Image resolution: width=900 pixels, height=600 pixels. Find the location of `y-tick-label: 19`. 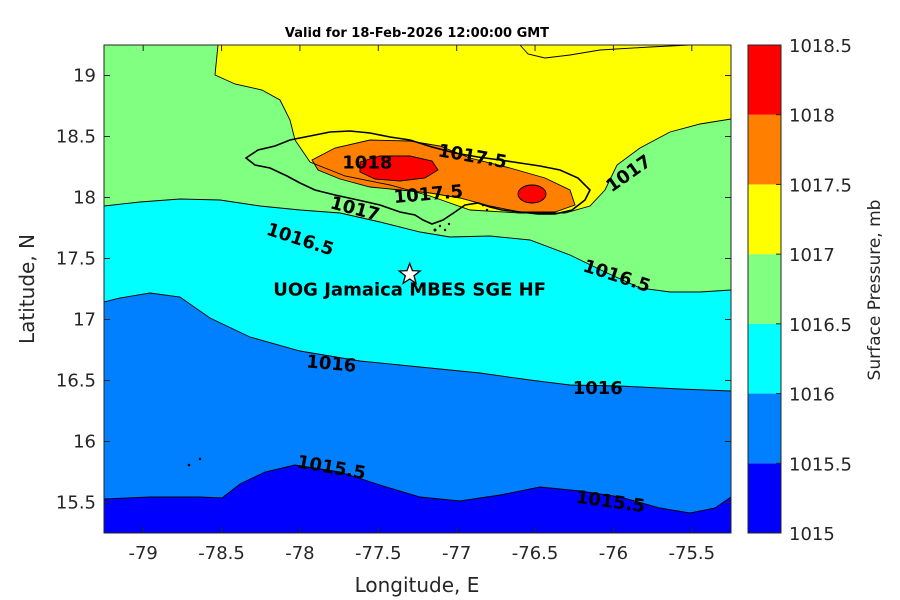

y-tick-label: 19 is located at coordinates (84, 76).